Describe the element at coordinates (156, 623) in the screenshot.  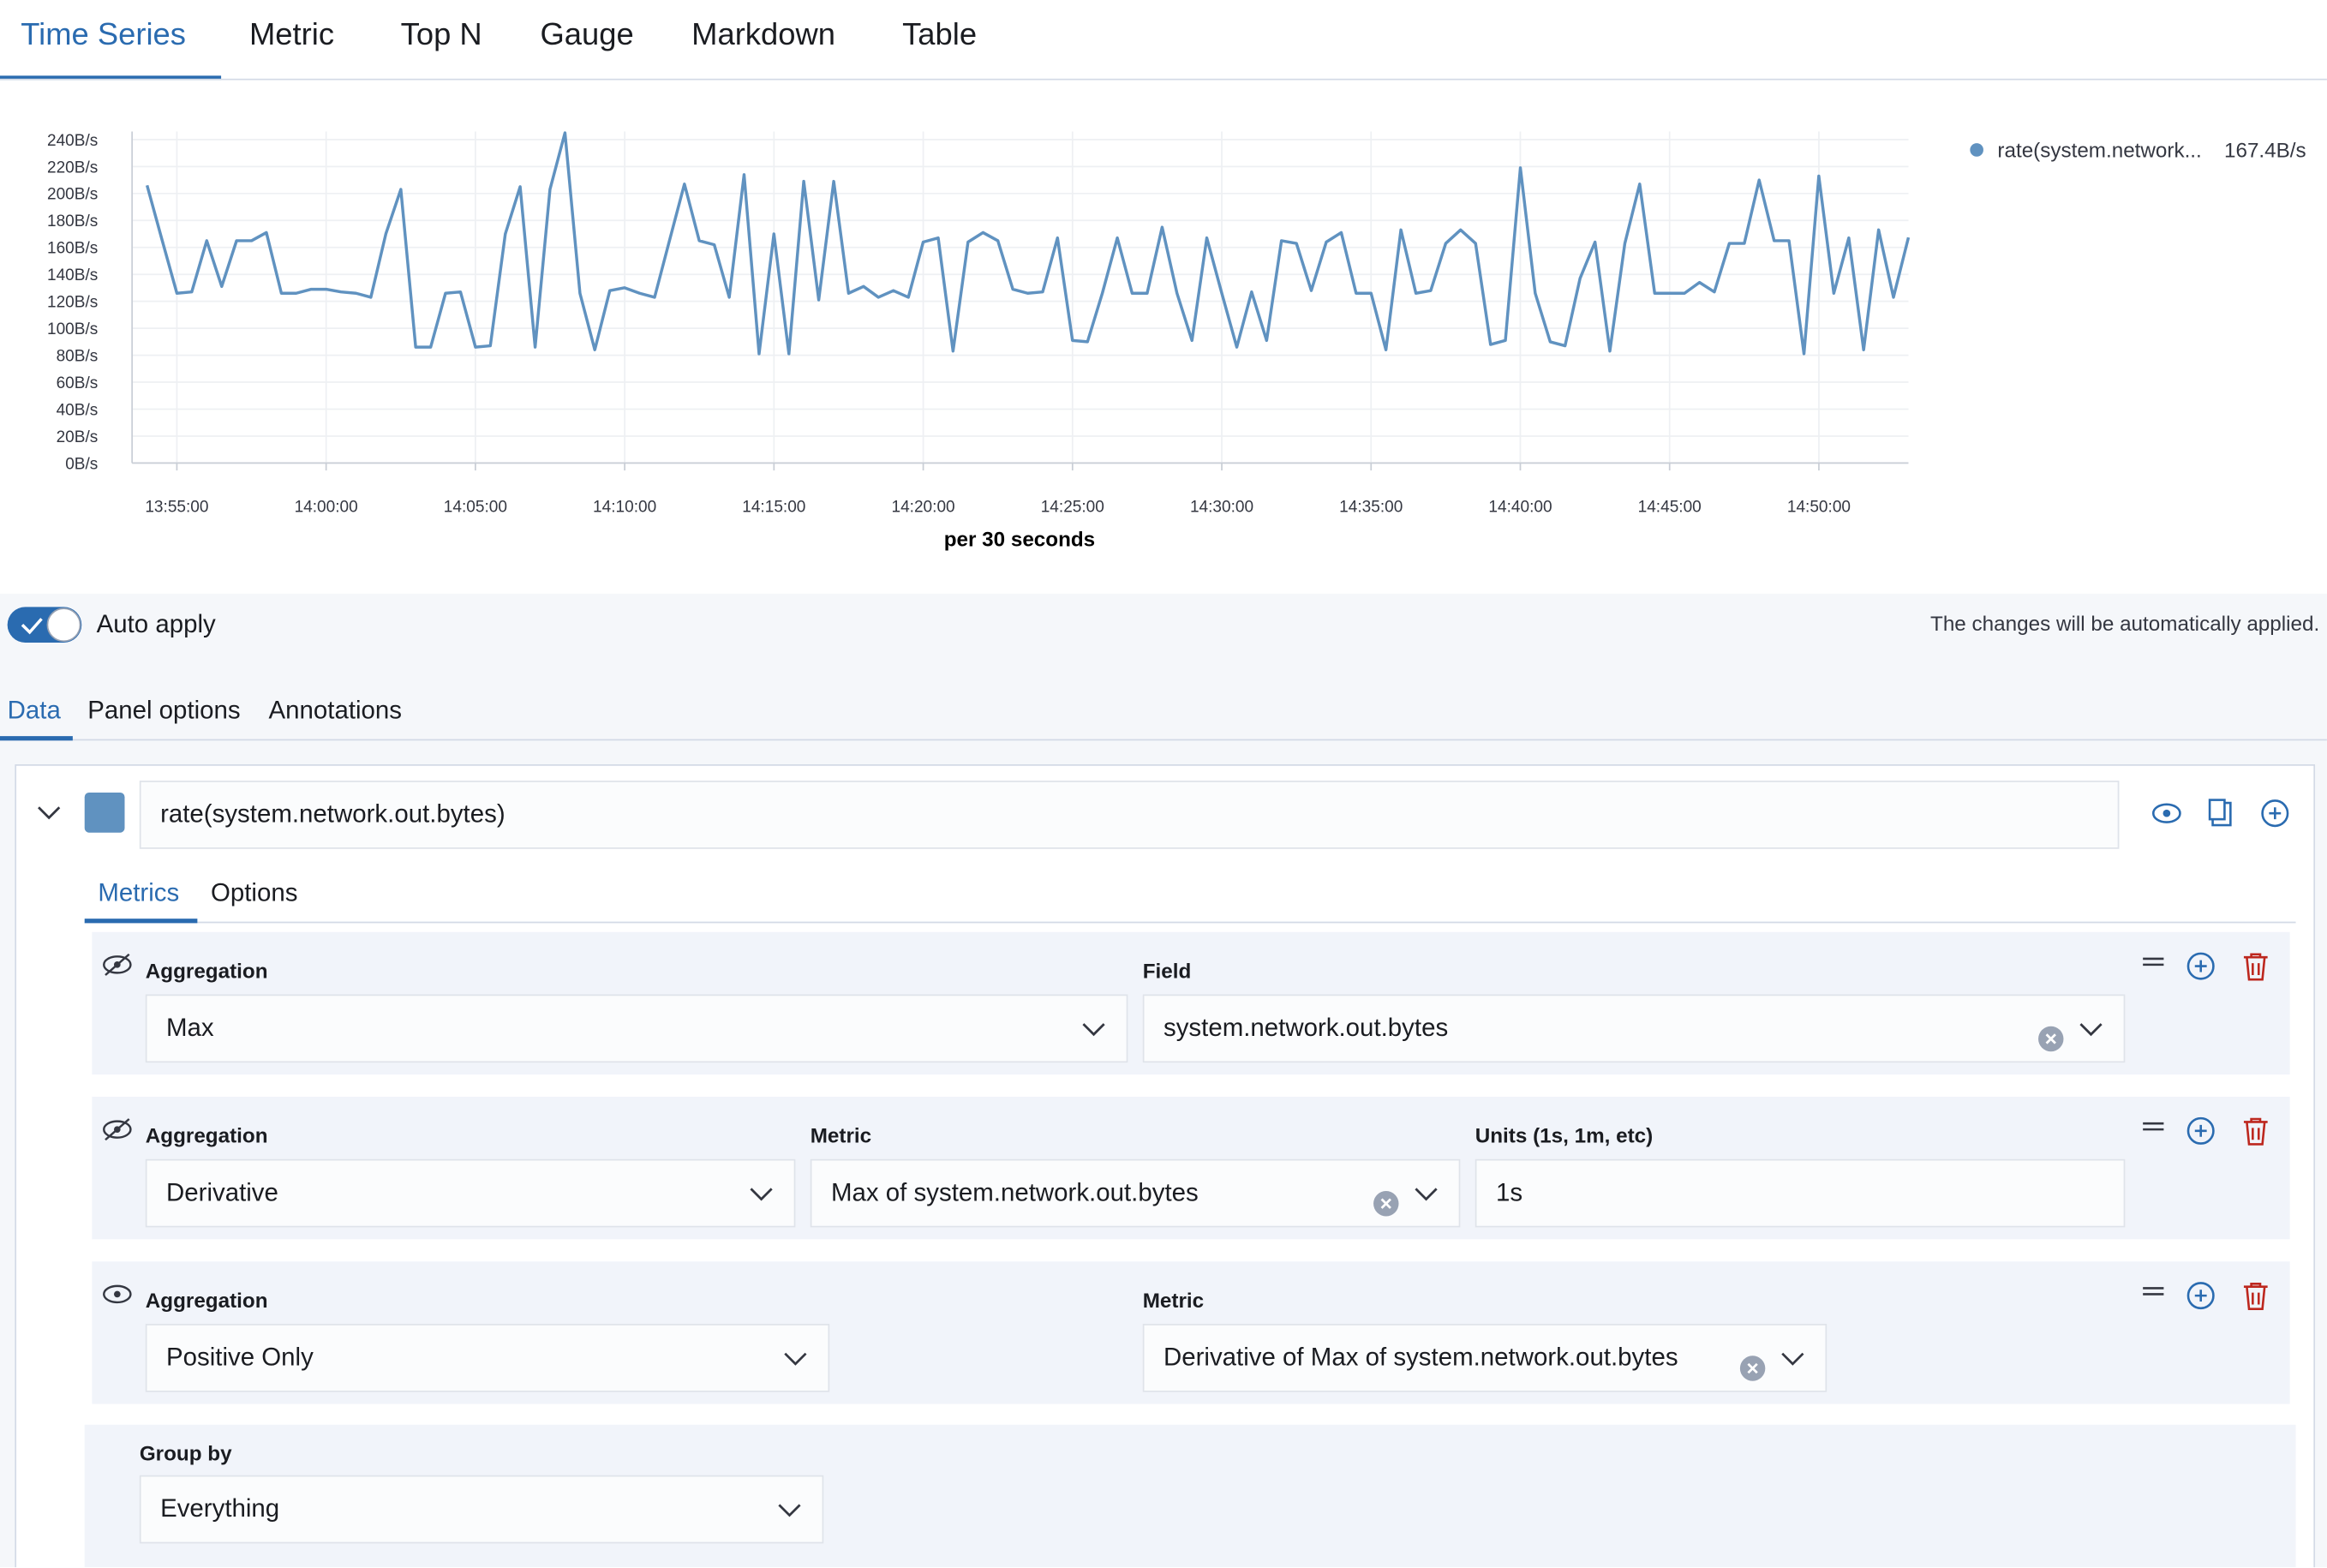
I see `toggle-label: Auto apply` at that location.